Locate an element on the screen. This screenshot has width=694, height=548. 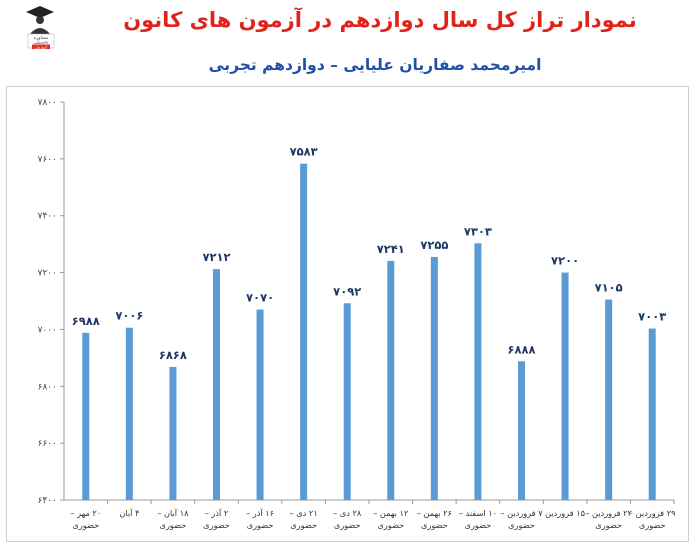
data-label: ۷۲۴۱ is located at coordinates (391, 249).